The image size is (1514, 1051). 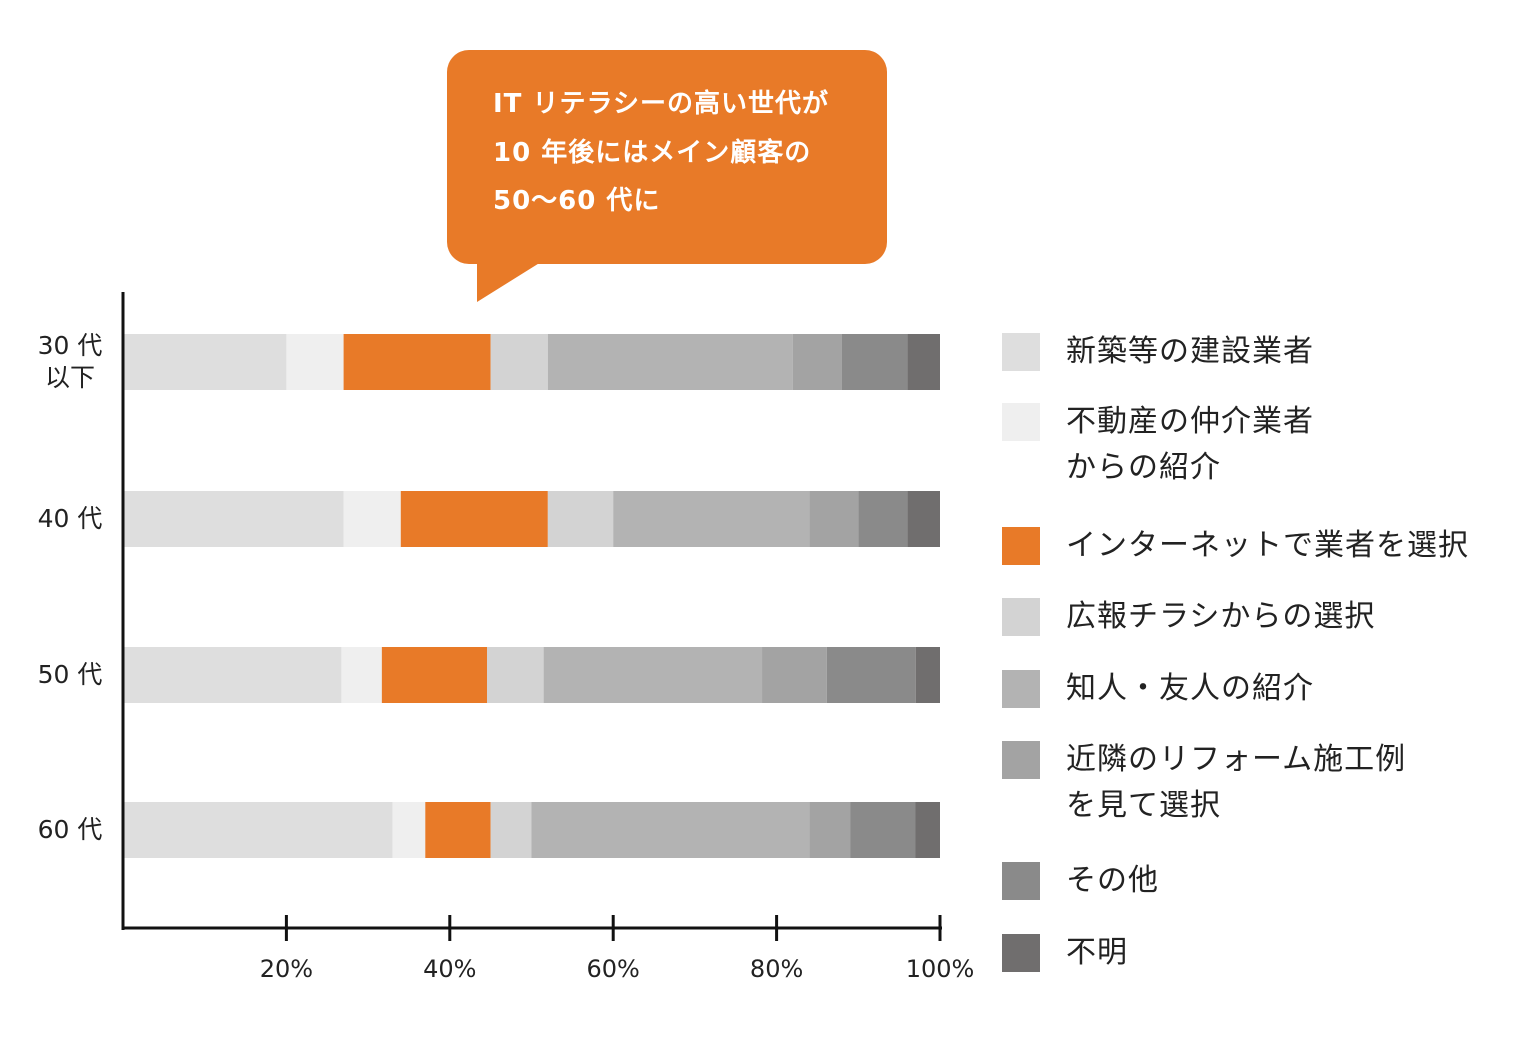 What do you see at coordinates (1286, 881) in the screenshot?
I see `legend-label: その他` at bounding box center [1286, 881].